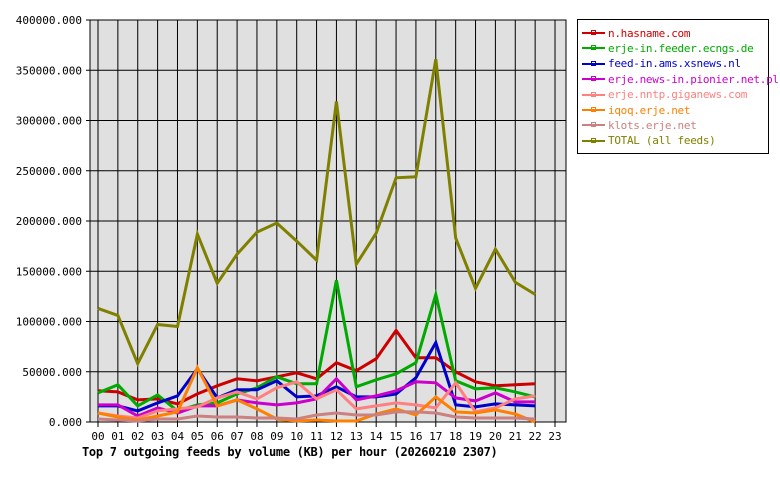 Image resolution: width=780 pixels, height=480 pixels. I want to click on legend-item: erje.nntp.giganews.com, so click(664, 95).